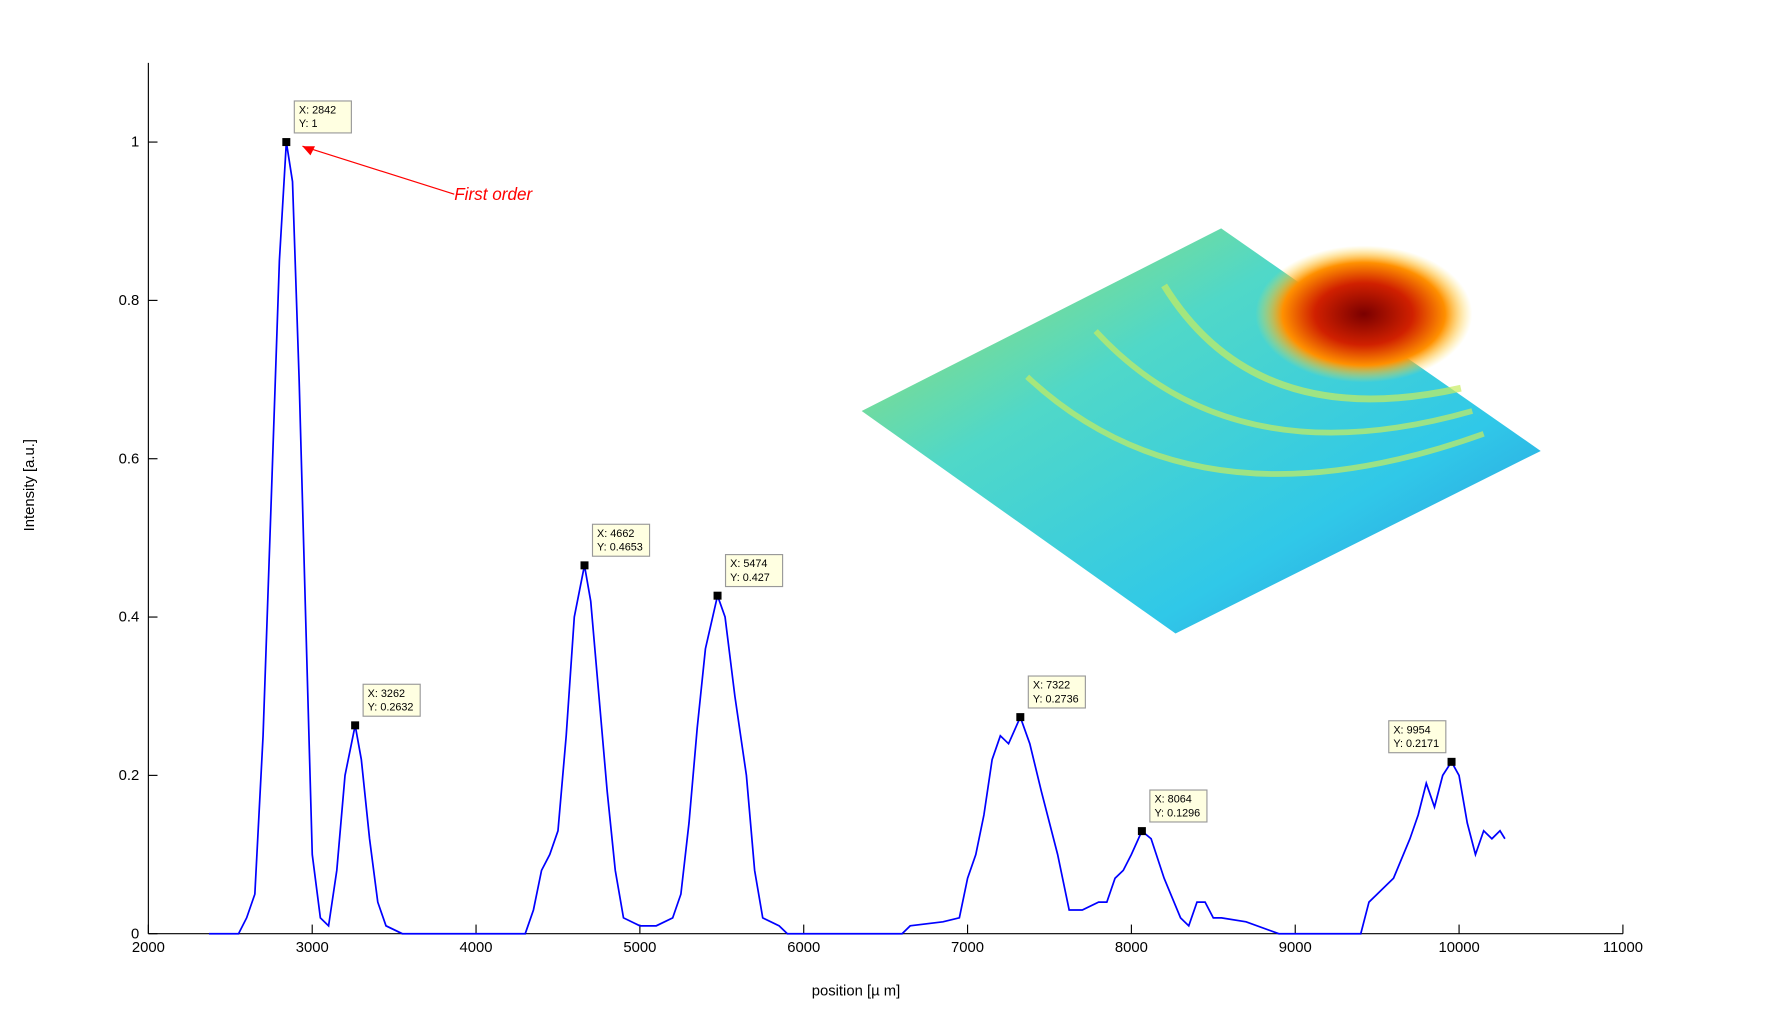 The height and width of the screenshot is (1024, 1769). I want to click on y-tick-label: 1, so click(135, 143).